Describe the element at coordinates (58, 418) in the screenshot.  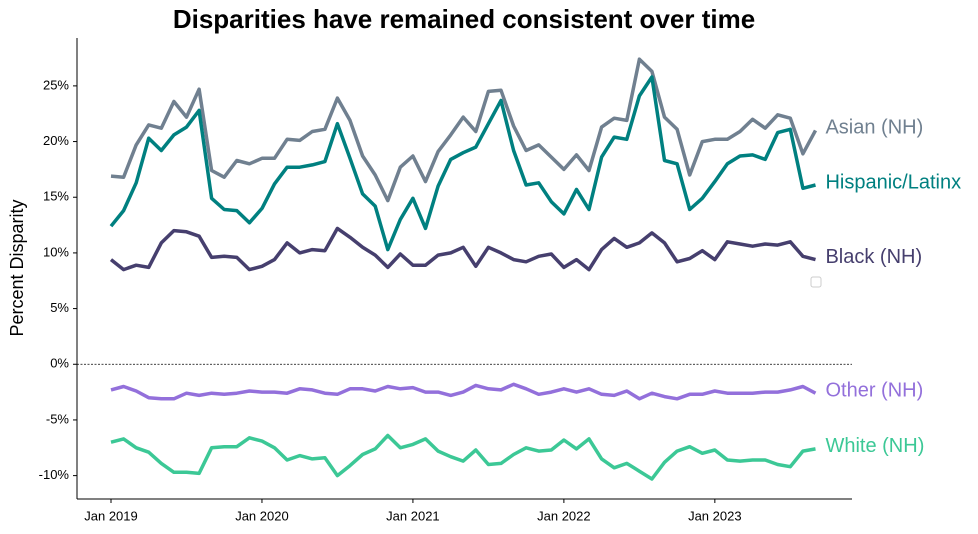
I see `y-tick-label: -5%` at that location.